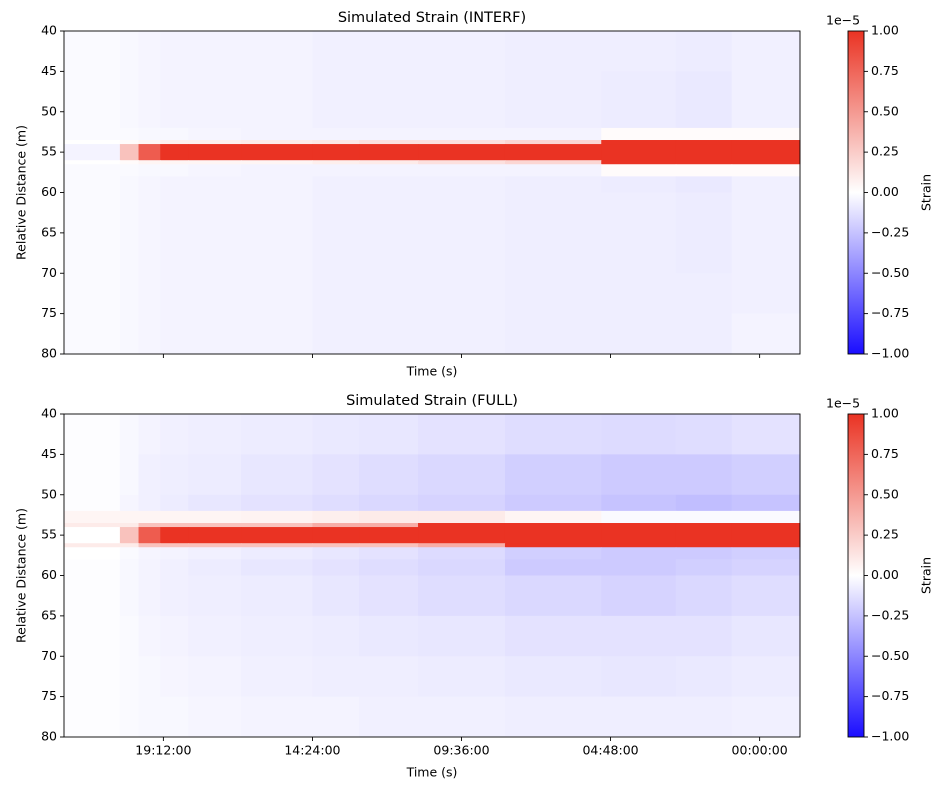 This screenshot has width=946, height=792. I want to click on y-tick-label: 40, so click(49, 413).